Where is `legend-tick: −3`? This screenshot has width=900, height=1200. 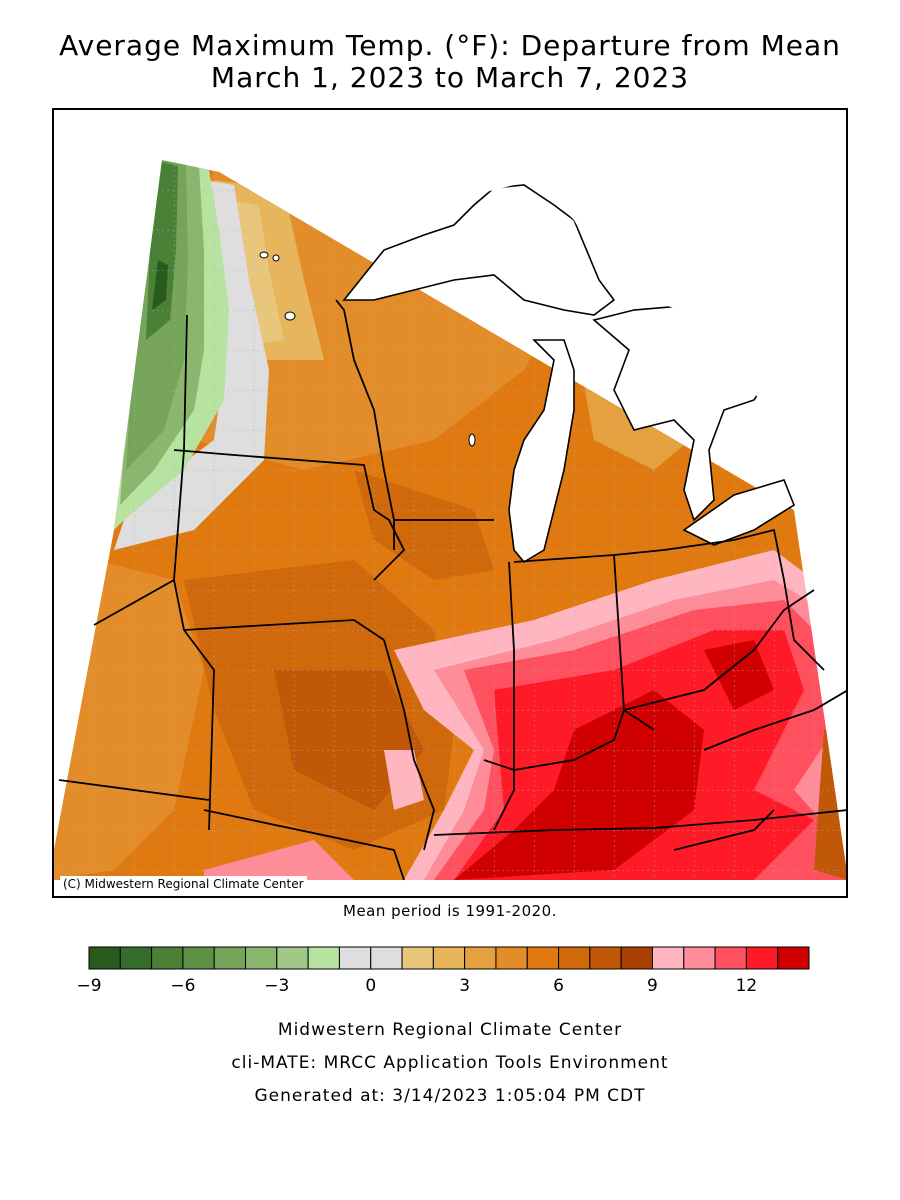
legend-tick: −3 is located at coordinates (277, 986).